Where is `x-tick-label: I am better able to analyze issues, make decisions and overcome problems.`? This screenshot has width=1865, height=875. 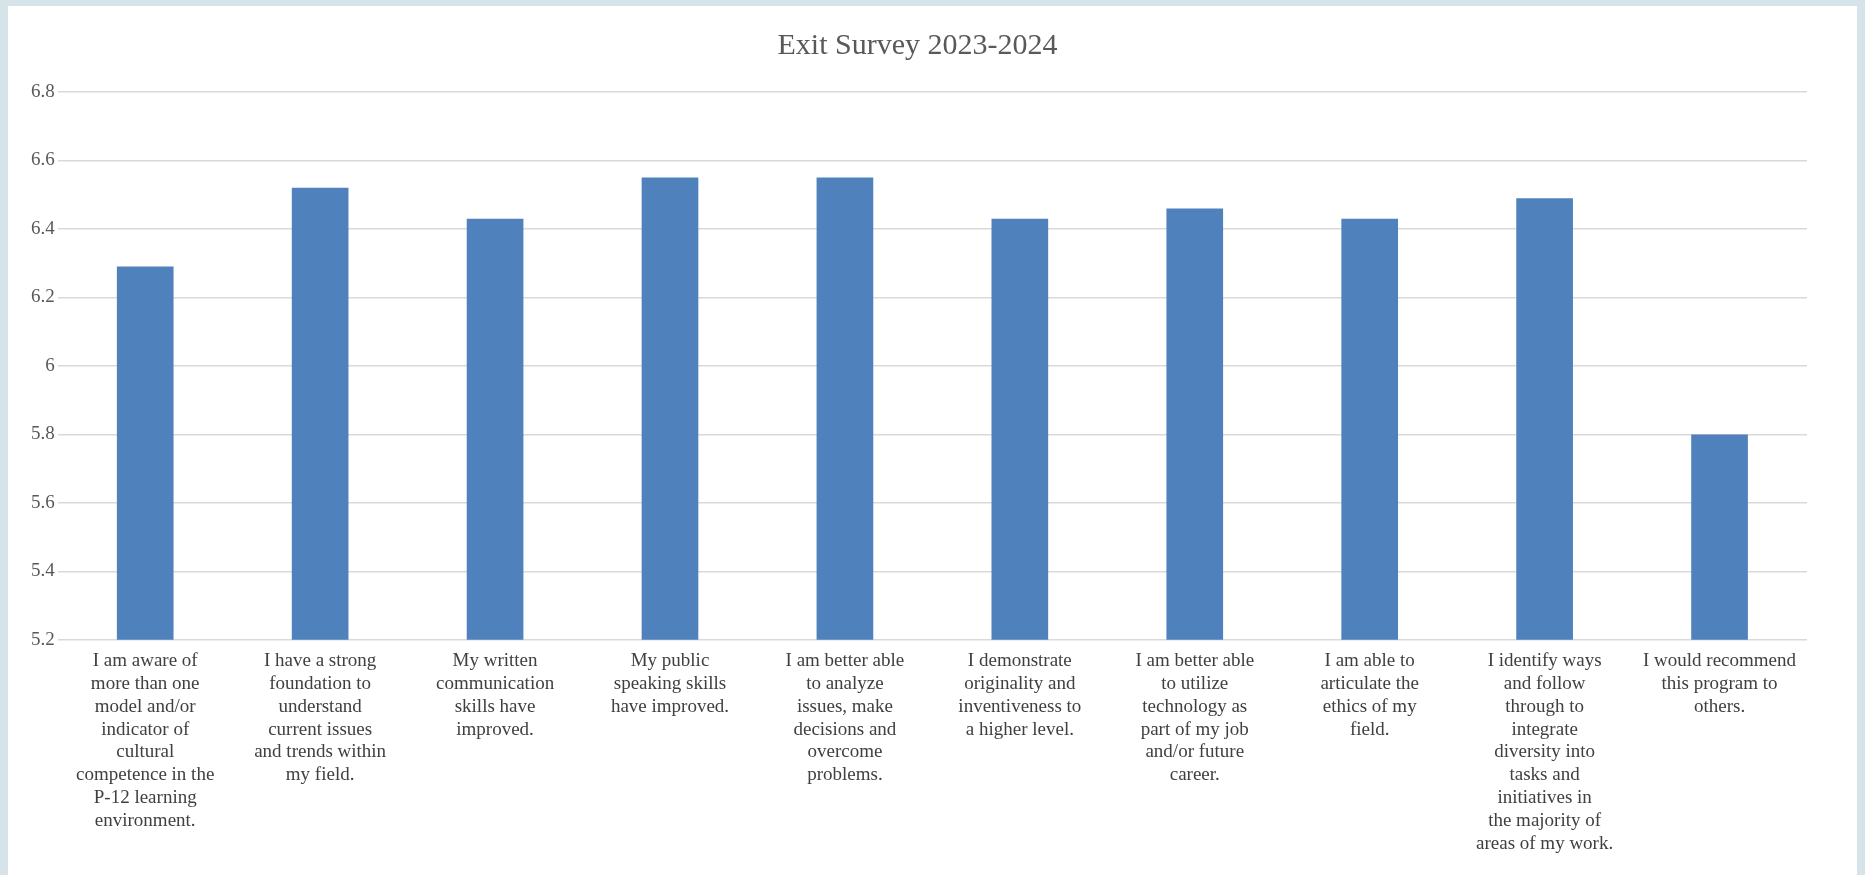
x-tick-label: I am better able to analyze issues, make decisions and overcome problems. is located at coordinates (845, 717).